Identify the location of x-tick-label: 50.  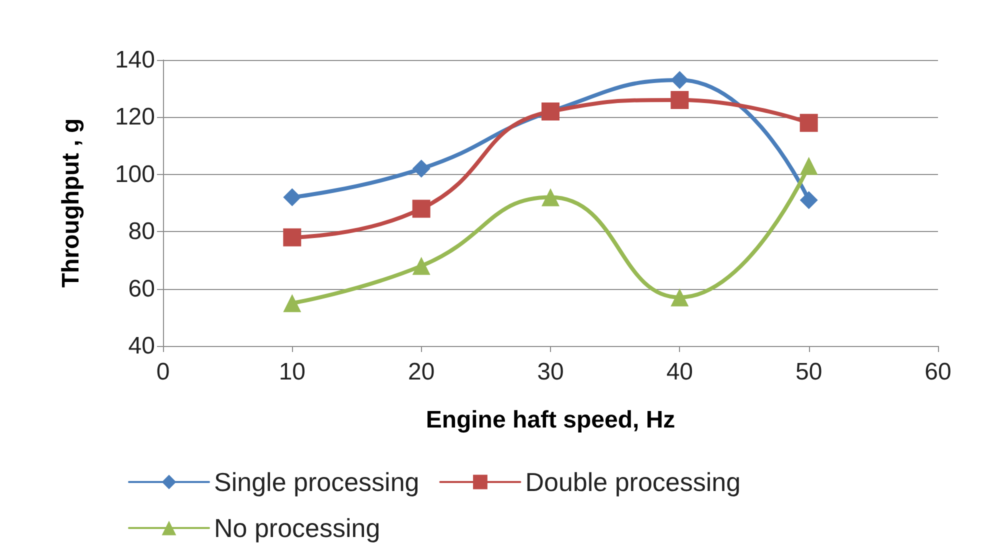
(808, 372).